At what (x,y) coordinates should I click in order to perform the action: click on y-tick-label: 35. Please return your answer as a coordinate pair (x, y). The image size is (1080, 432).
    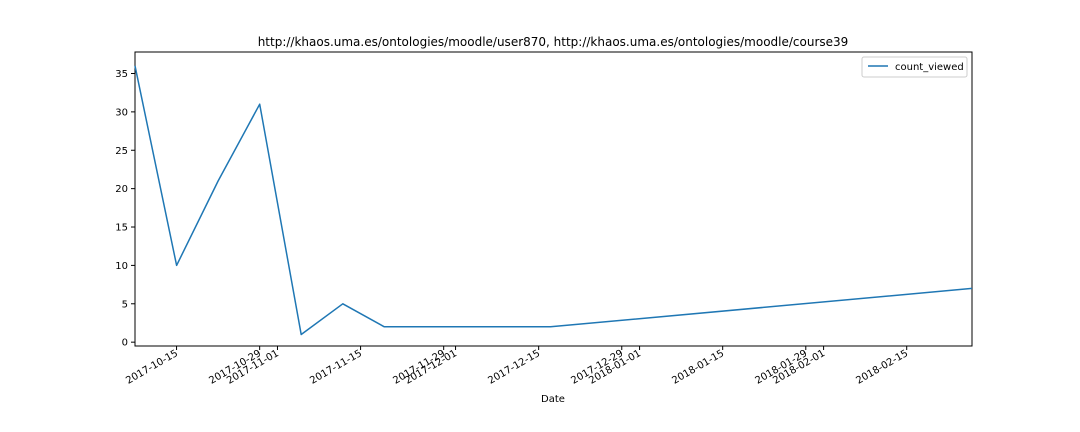
    Looking at the image, I should click on (121, 74).